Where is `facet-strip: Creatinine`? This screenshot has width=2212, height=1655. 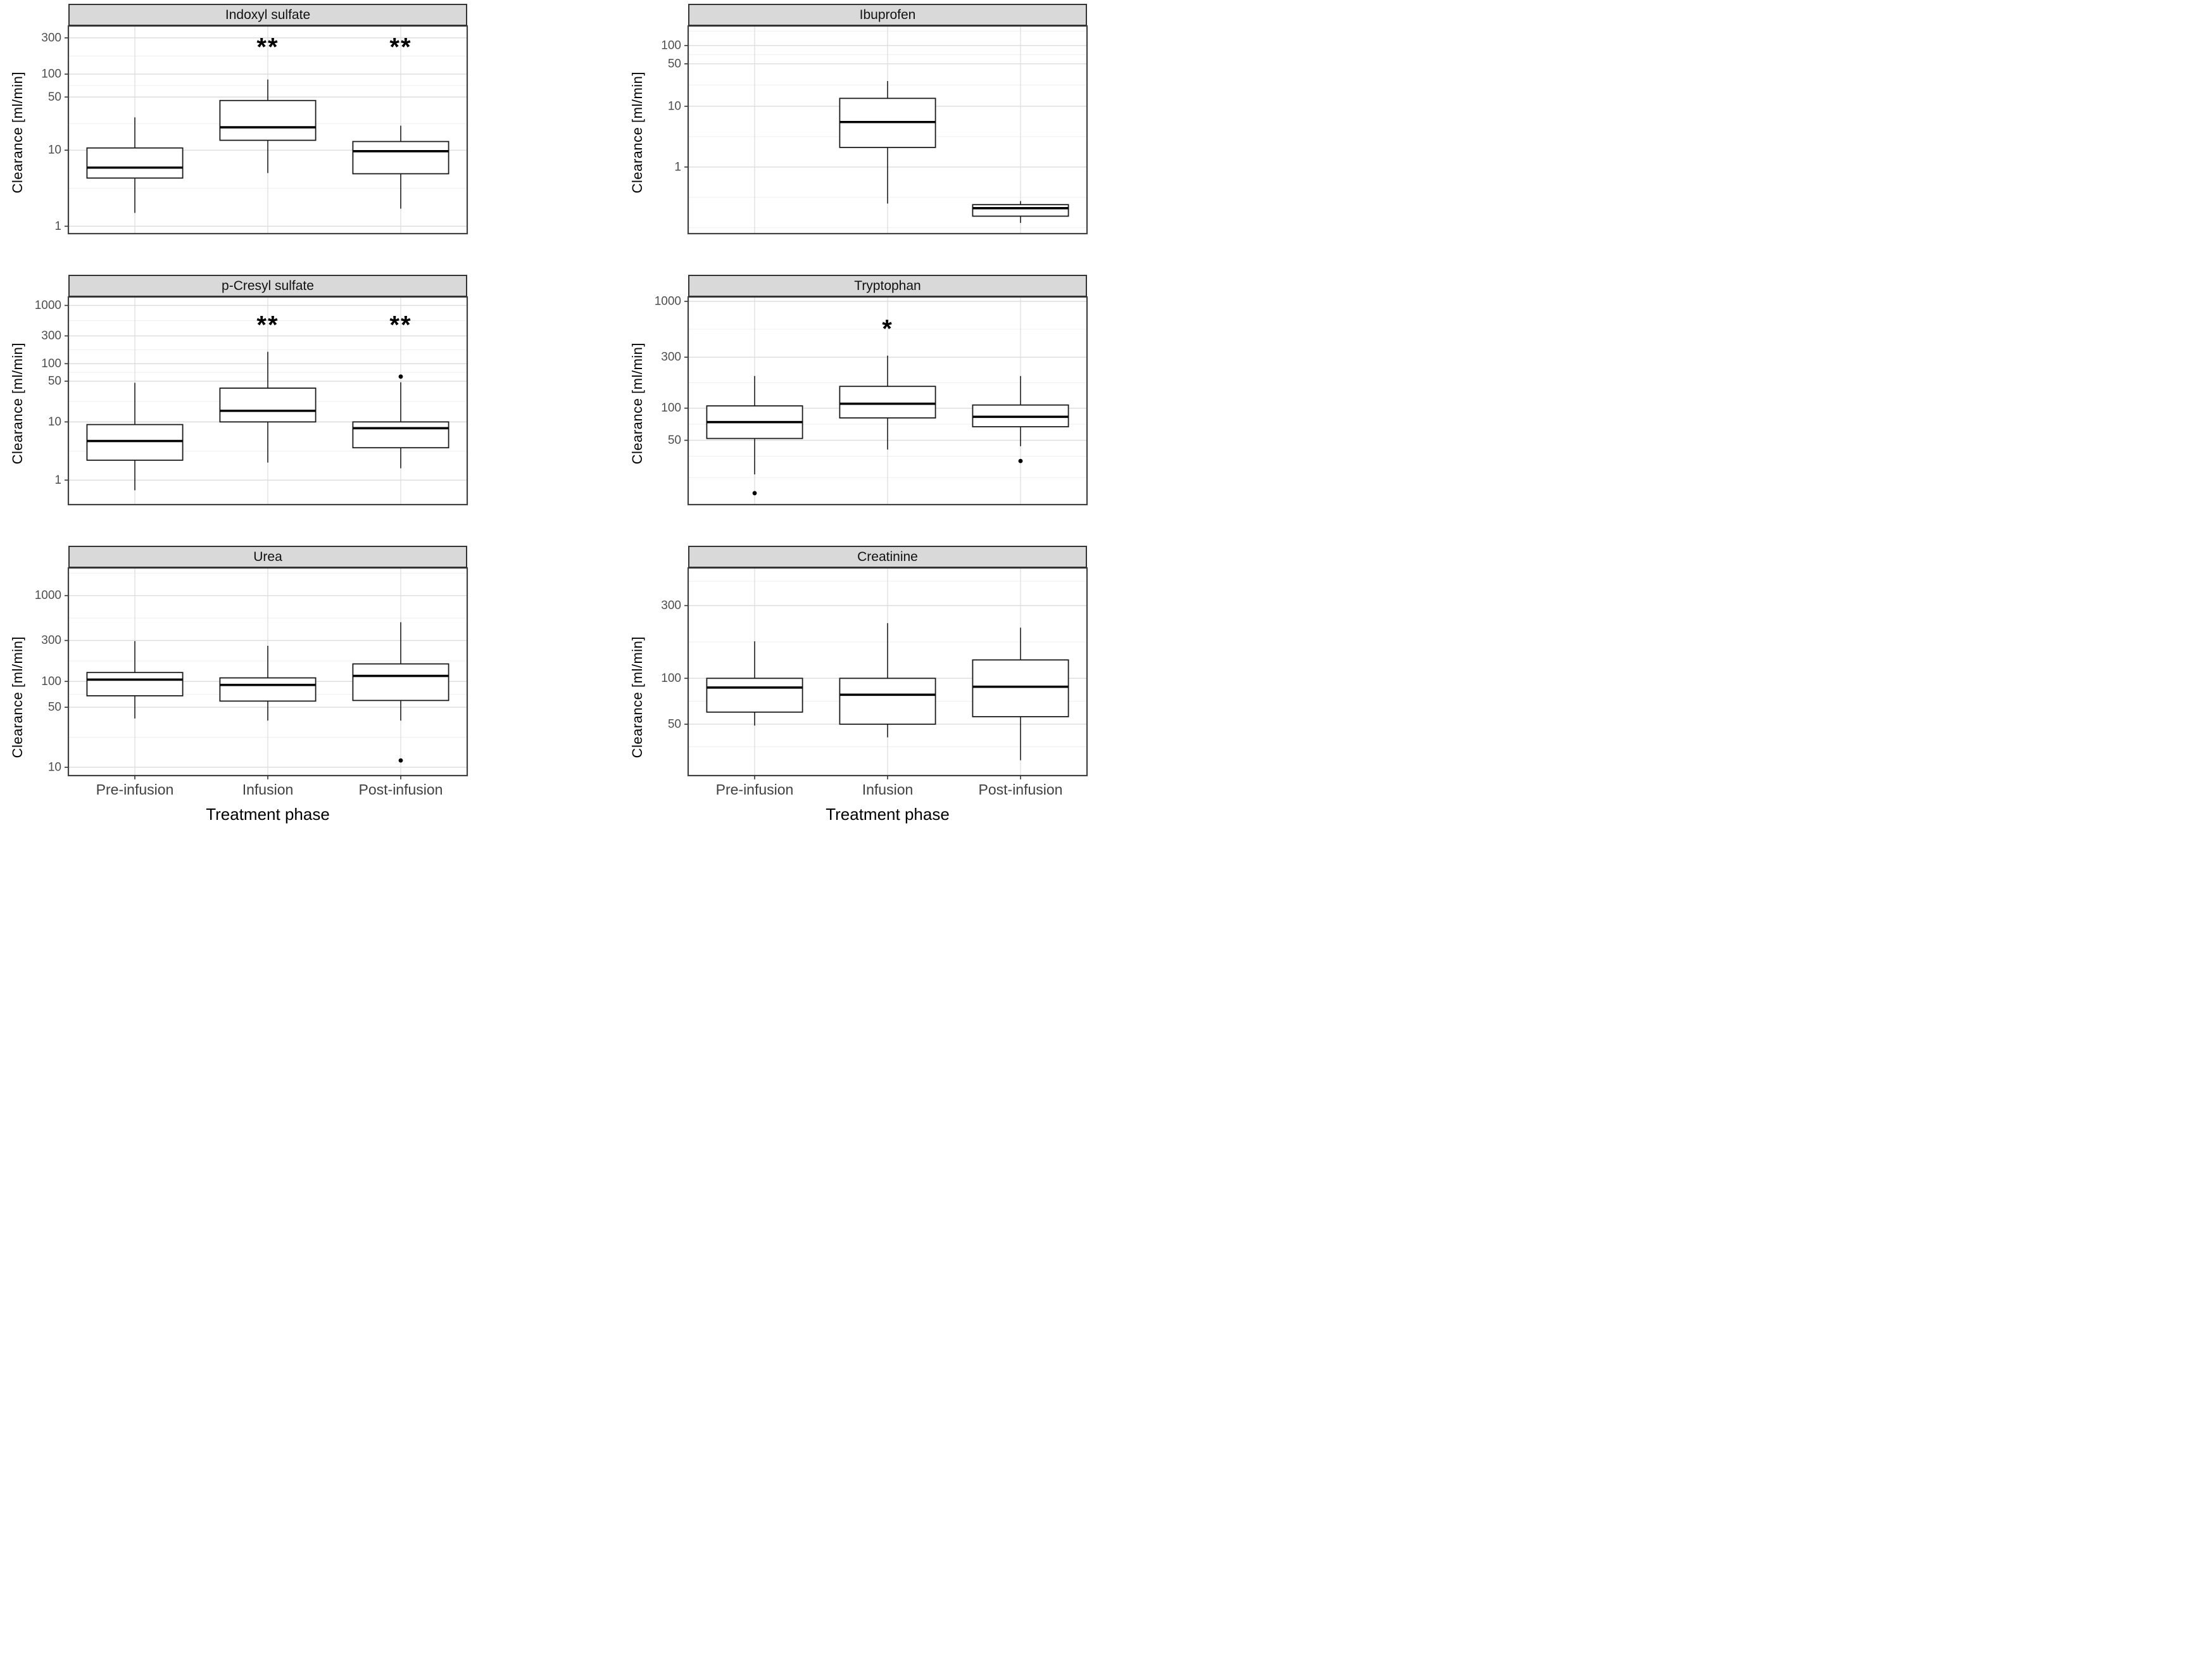 facet-strip: Creatinine is located at coordinates (887, 557).